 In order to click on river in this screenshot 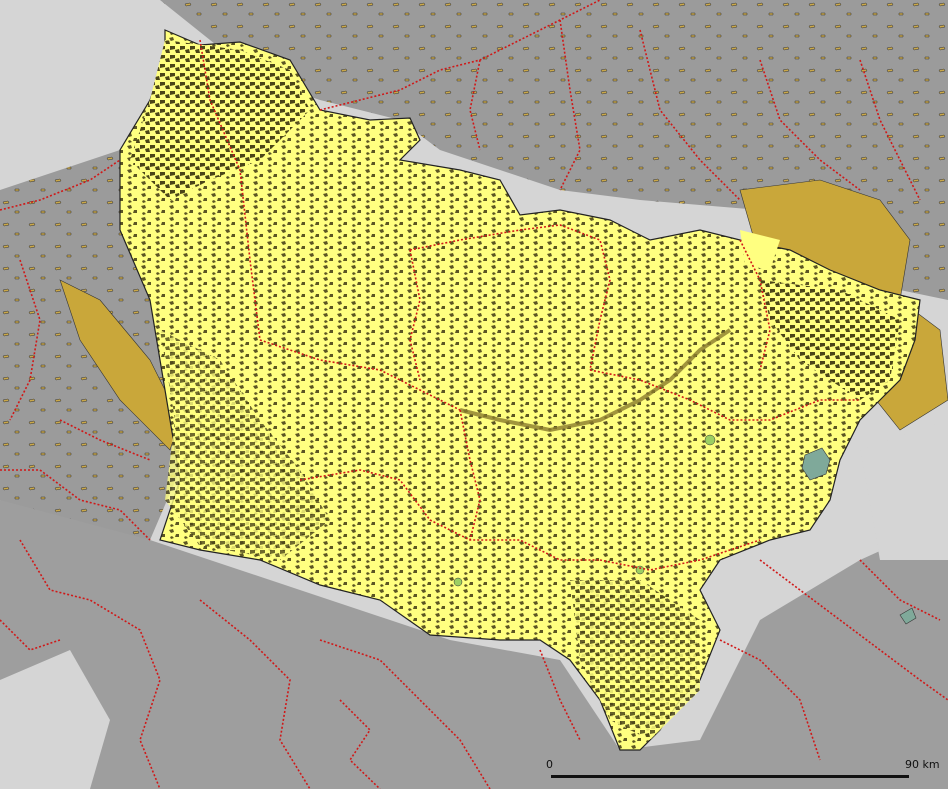, I will do `click(595, 380)`.